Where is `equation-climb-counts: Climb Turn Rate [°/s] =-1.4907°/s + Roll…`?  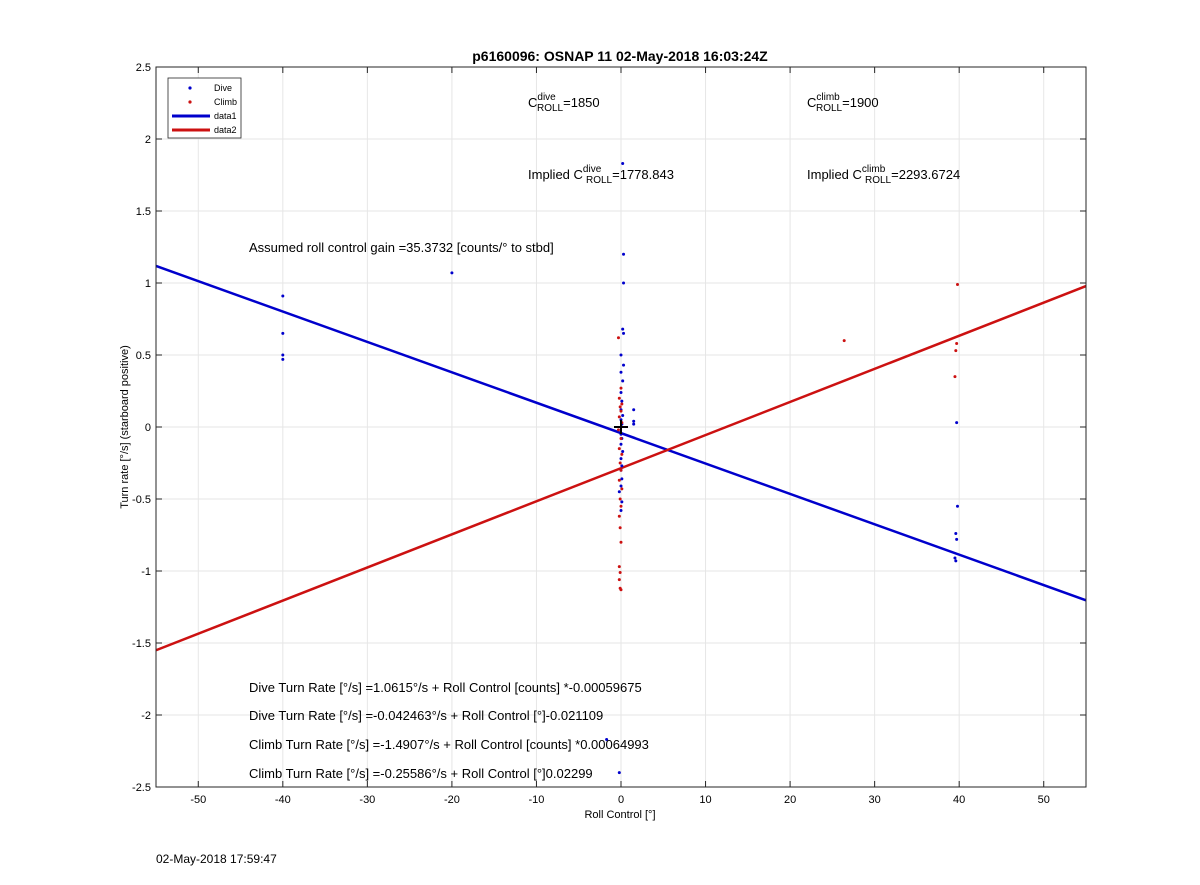
equation-climb-counts: Climb Turn Rate [°/s] =-1.4907°/s + Roll… is located at coordinates (449, 744).